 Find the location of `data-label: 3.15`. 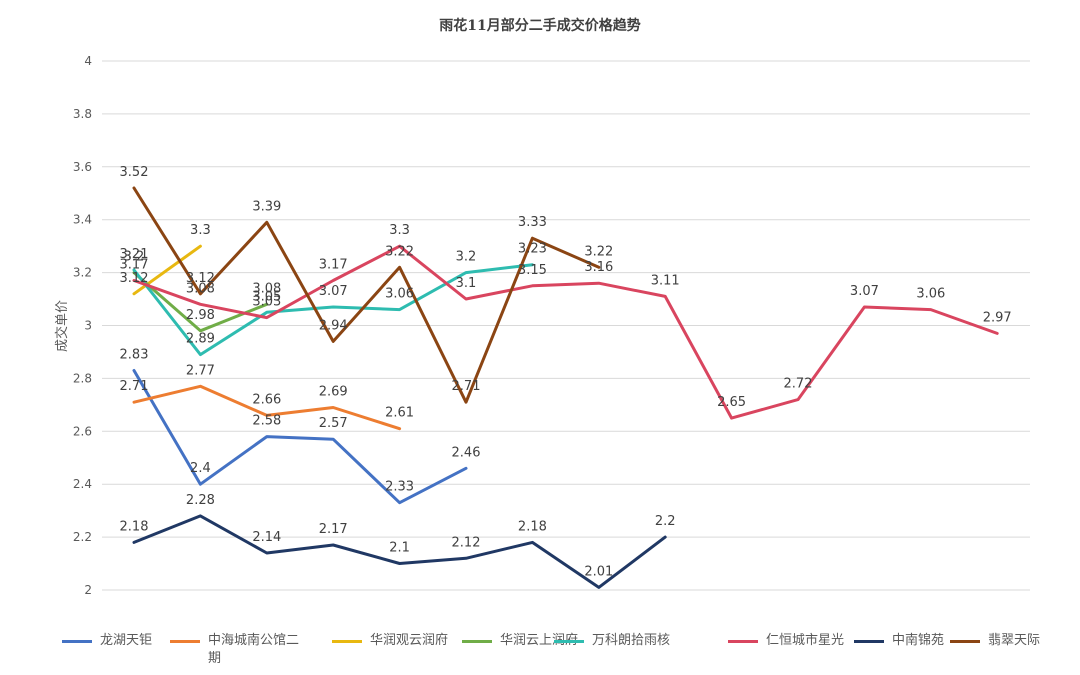

data-label: 3.15 is located at coordinates (532, 270).